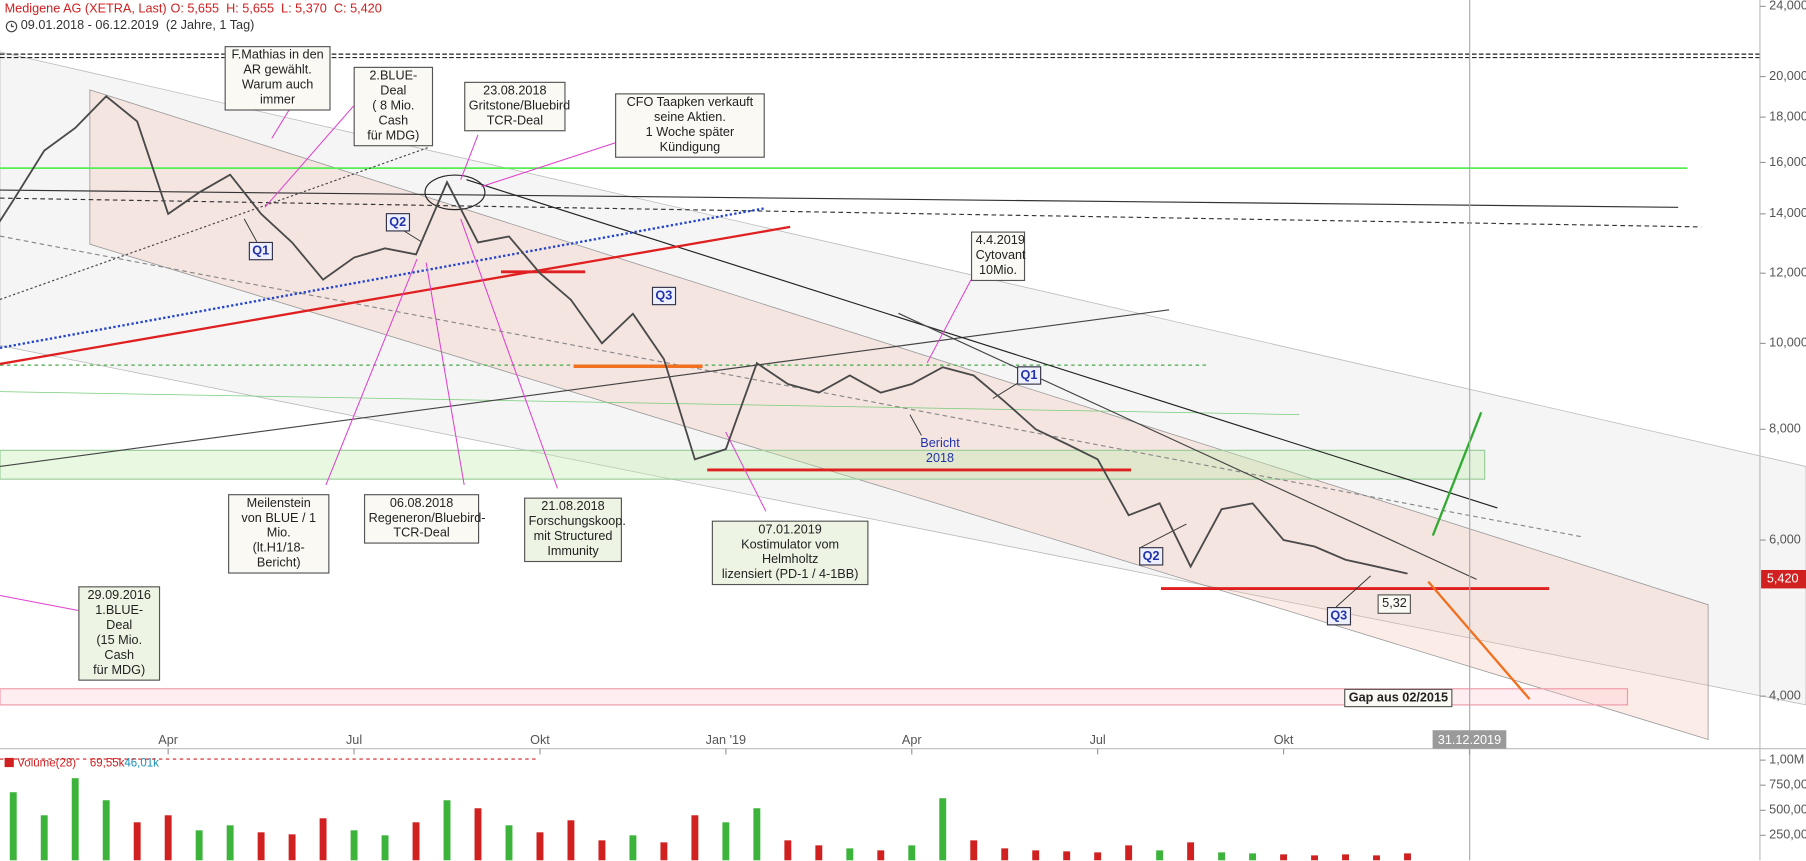 This screenshot has height=861, width=1806. I want to click on last-price-box, so click(1783, 579).